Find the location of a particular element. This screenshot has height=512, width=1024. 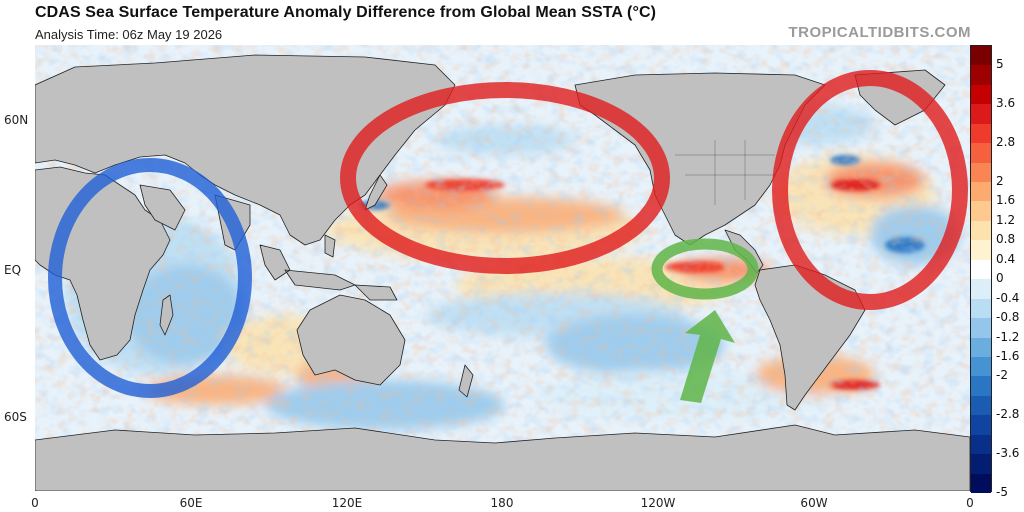

colorbar-label: -3.6 is located at coordinates (1008, 453).